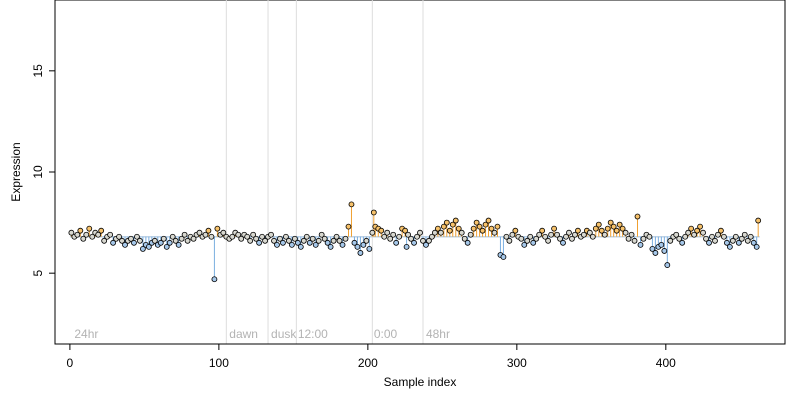 This screenshot has height=400, width=800. Describe the element at coordinates (517, 363) in the screenshot. I see `x-tick-label: 300` at that location.